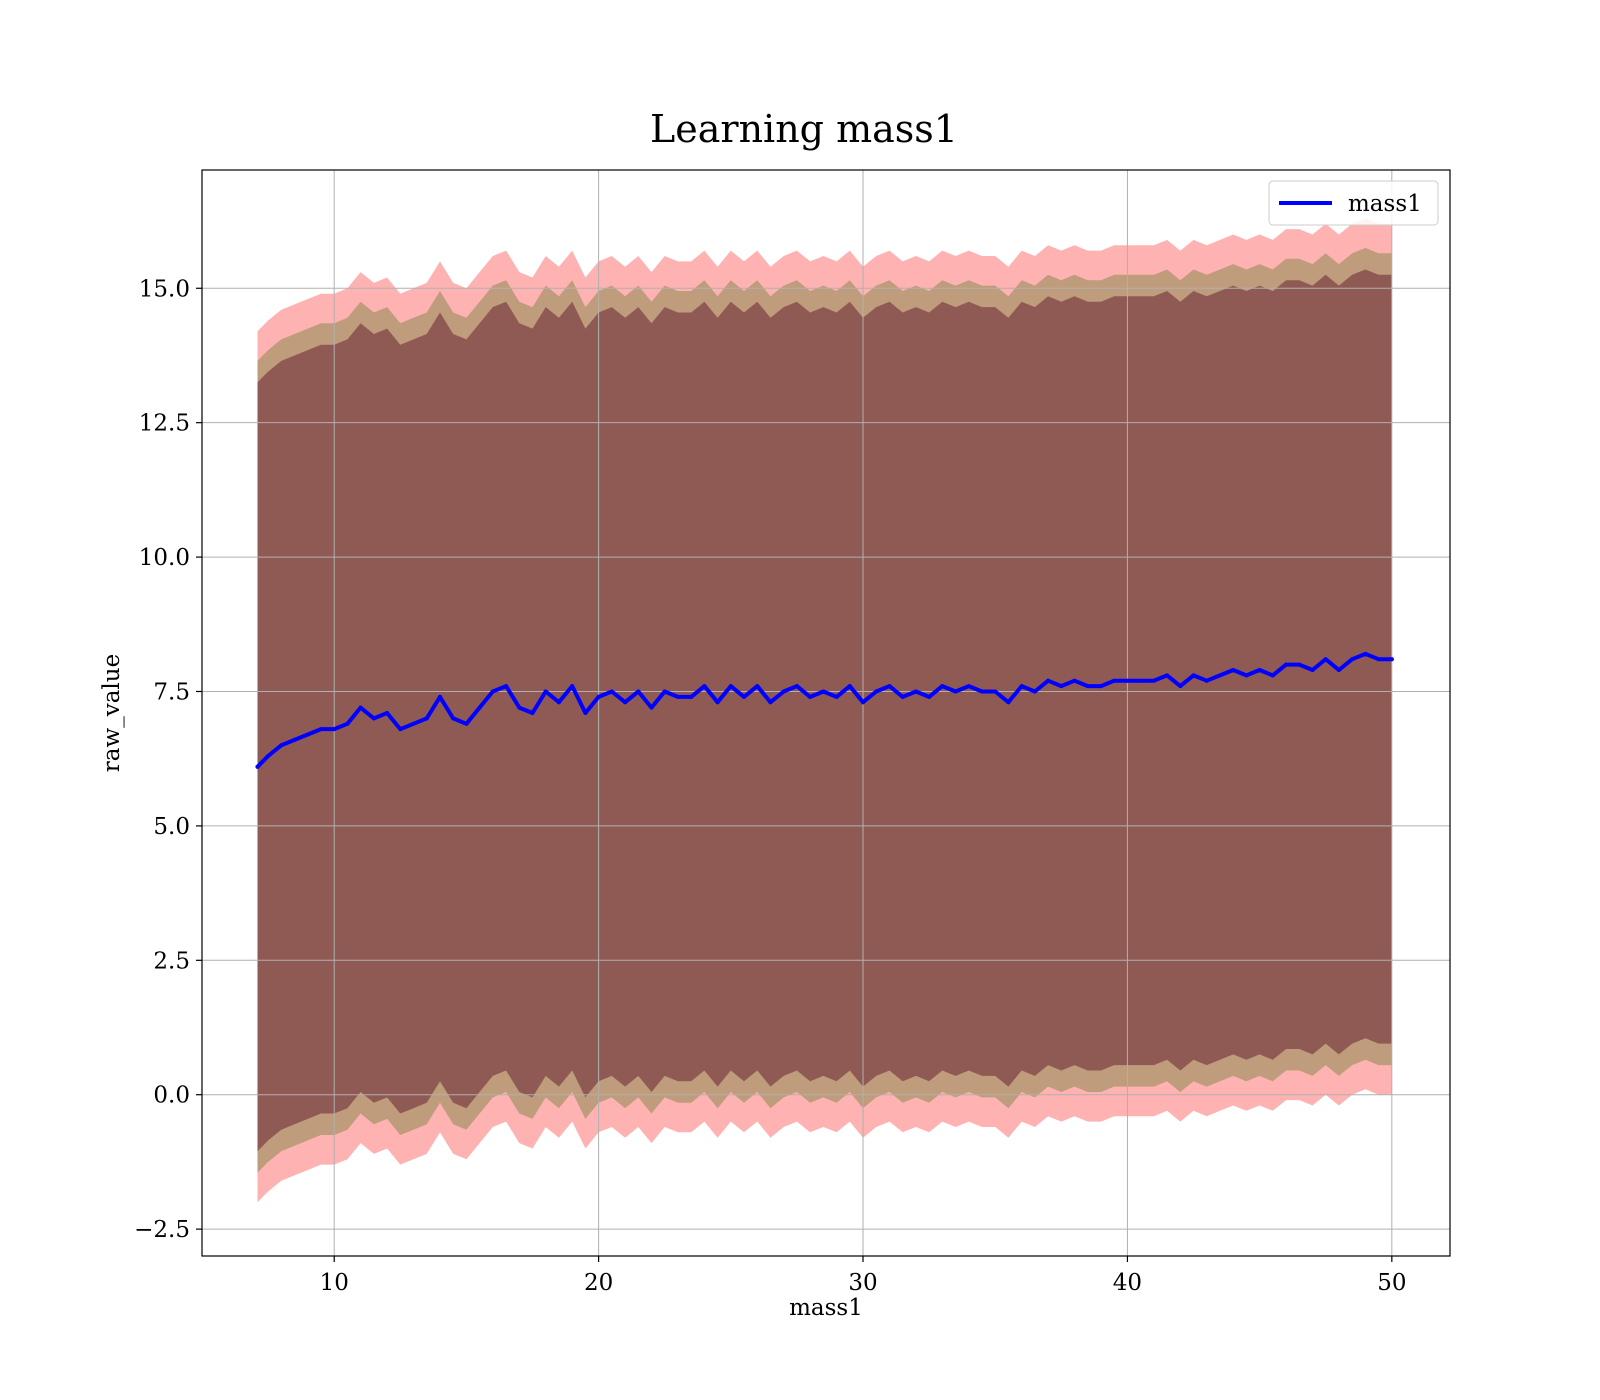 The image size is (1600, 1400). Describe the element at coordinates (862, 1283) in the screenshot. I see `x-tick-label: 30` at that location.